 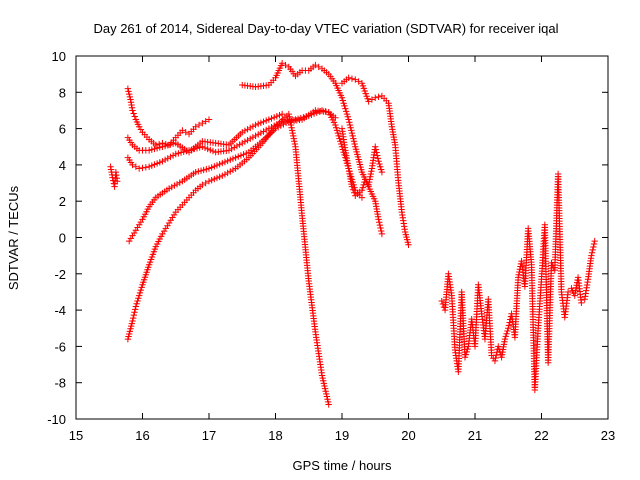 What do you see at coordinates (362, 162) in the screenshot?
I see `series-s9` at bounding box center [362, 162].